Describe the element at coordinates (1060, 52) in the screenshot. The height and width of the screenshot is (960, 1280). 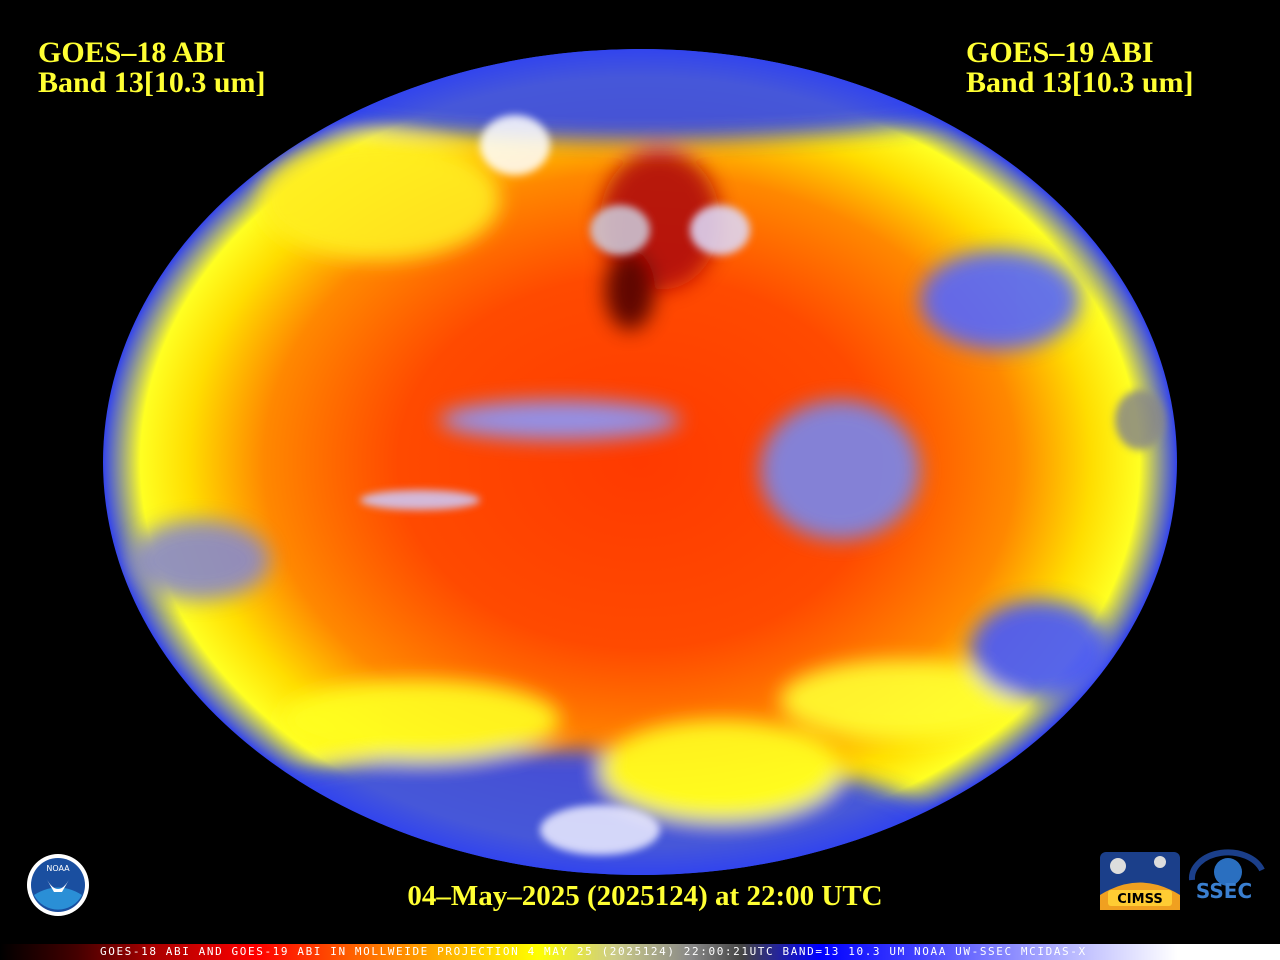
I see `satellite-label: GOES–19 ABI` at that location.